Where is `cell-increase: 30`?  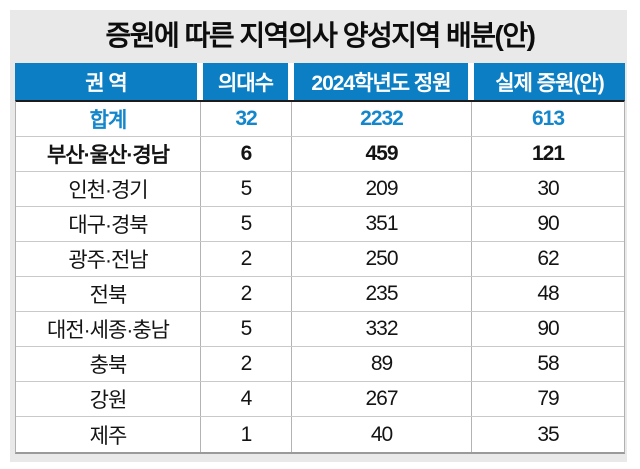 cell-increase: 30 is located at coordinates (548, 188).